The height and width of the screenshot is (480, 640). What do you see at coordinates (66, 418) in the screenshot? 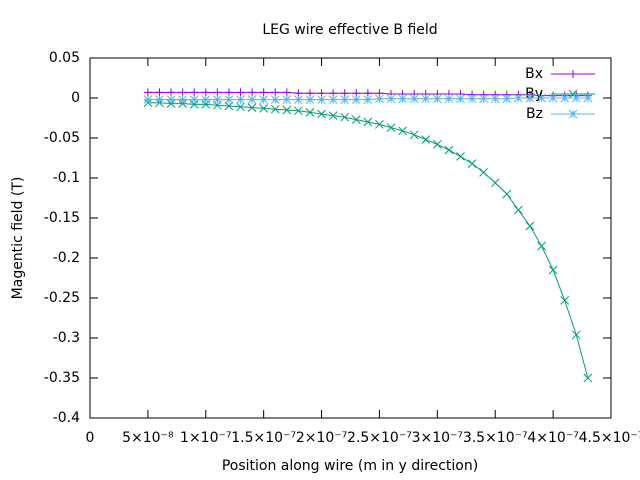
I see `y-tick-label: -0.4` at bounding box center [66, 418].